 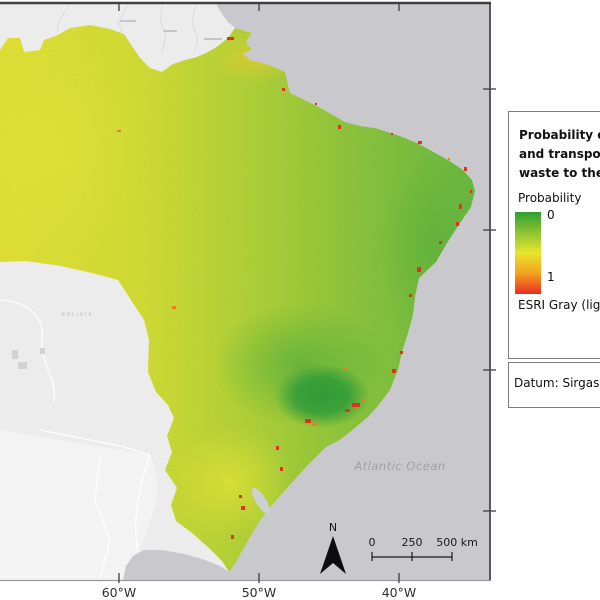 I want to click on color-ramp, so click(x=528, y=253).